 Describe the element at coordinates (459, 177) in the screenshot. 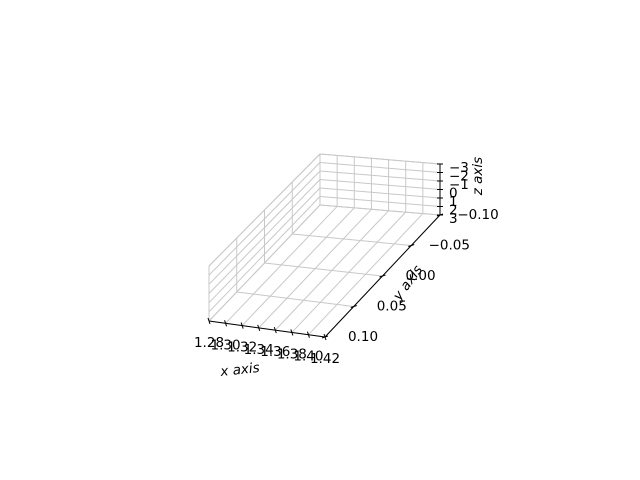

I see `z-tick-label: −2` at that location.